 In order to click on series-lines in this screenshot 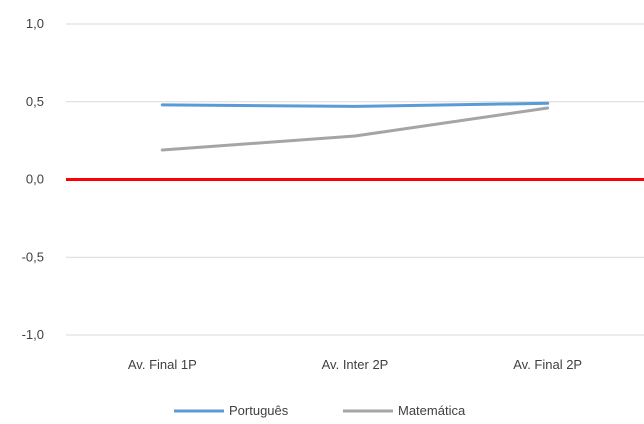, I will do `click(355, 126)`.